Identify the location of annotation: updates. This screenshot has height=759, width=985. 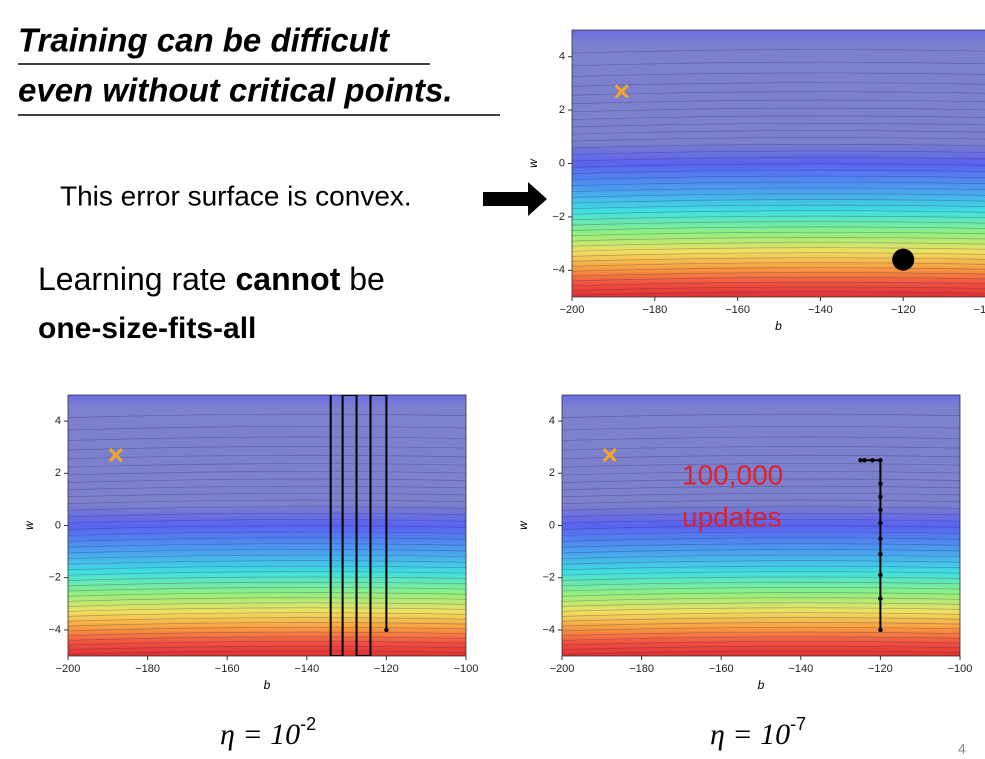
(732, 516).